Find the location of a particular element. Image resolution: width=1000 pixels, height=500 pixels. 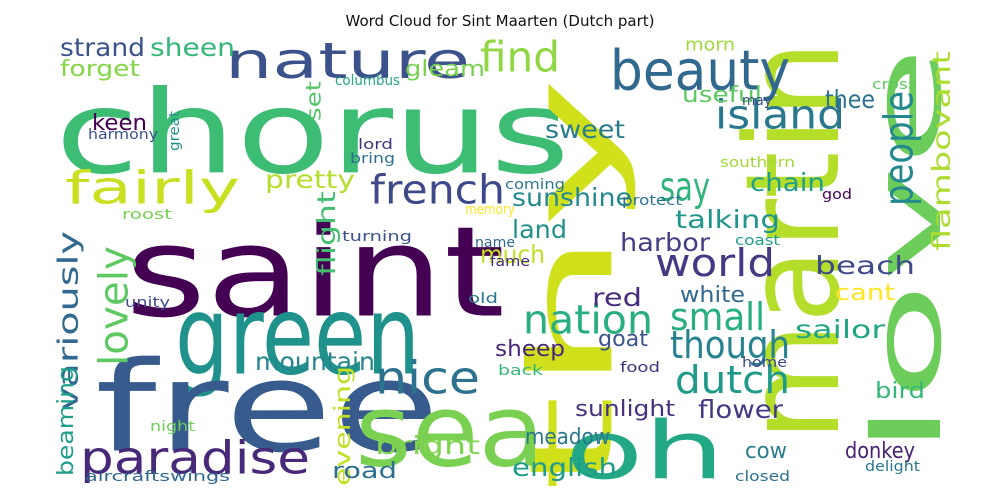

word-oh: oh is located at coordinates (645, 444).